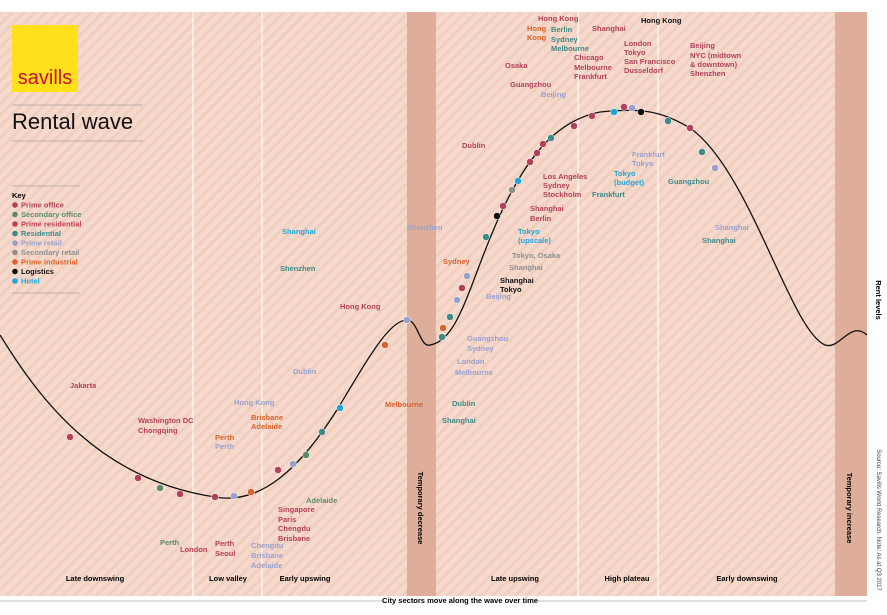 This screenshot has width=887, height=615. Describe the element at coordinates (644, 70) in the screenshot. I see `city-label: Dusseldorf` at that location.